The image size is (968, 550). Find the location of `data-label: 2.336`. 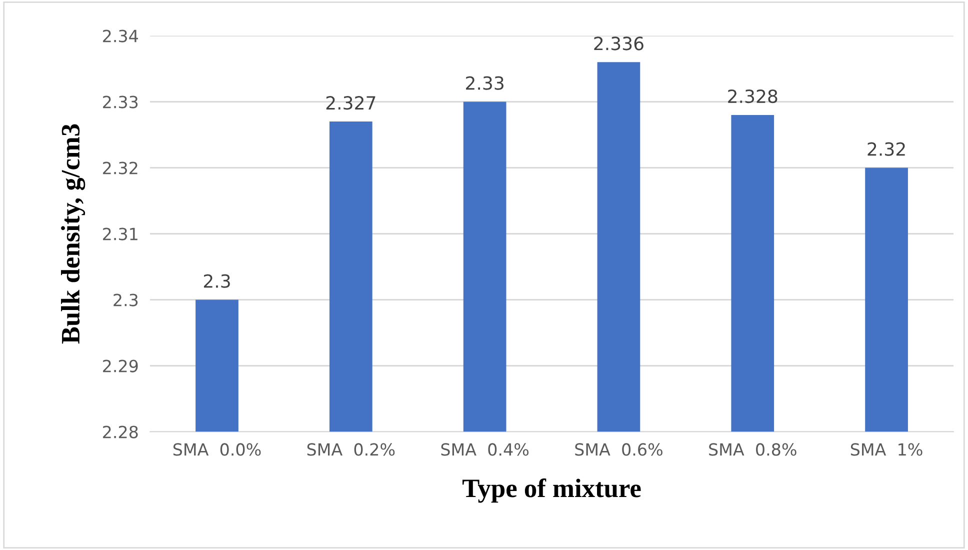

data-label: 2.336 is located at coordinates (619, 43).